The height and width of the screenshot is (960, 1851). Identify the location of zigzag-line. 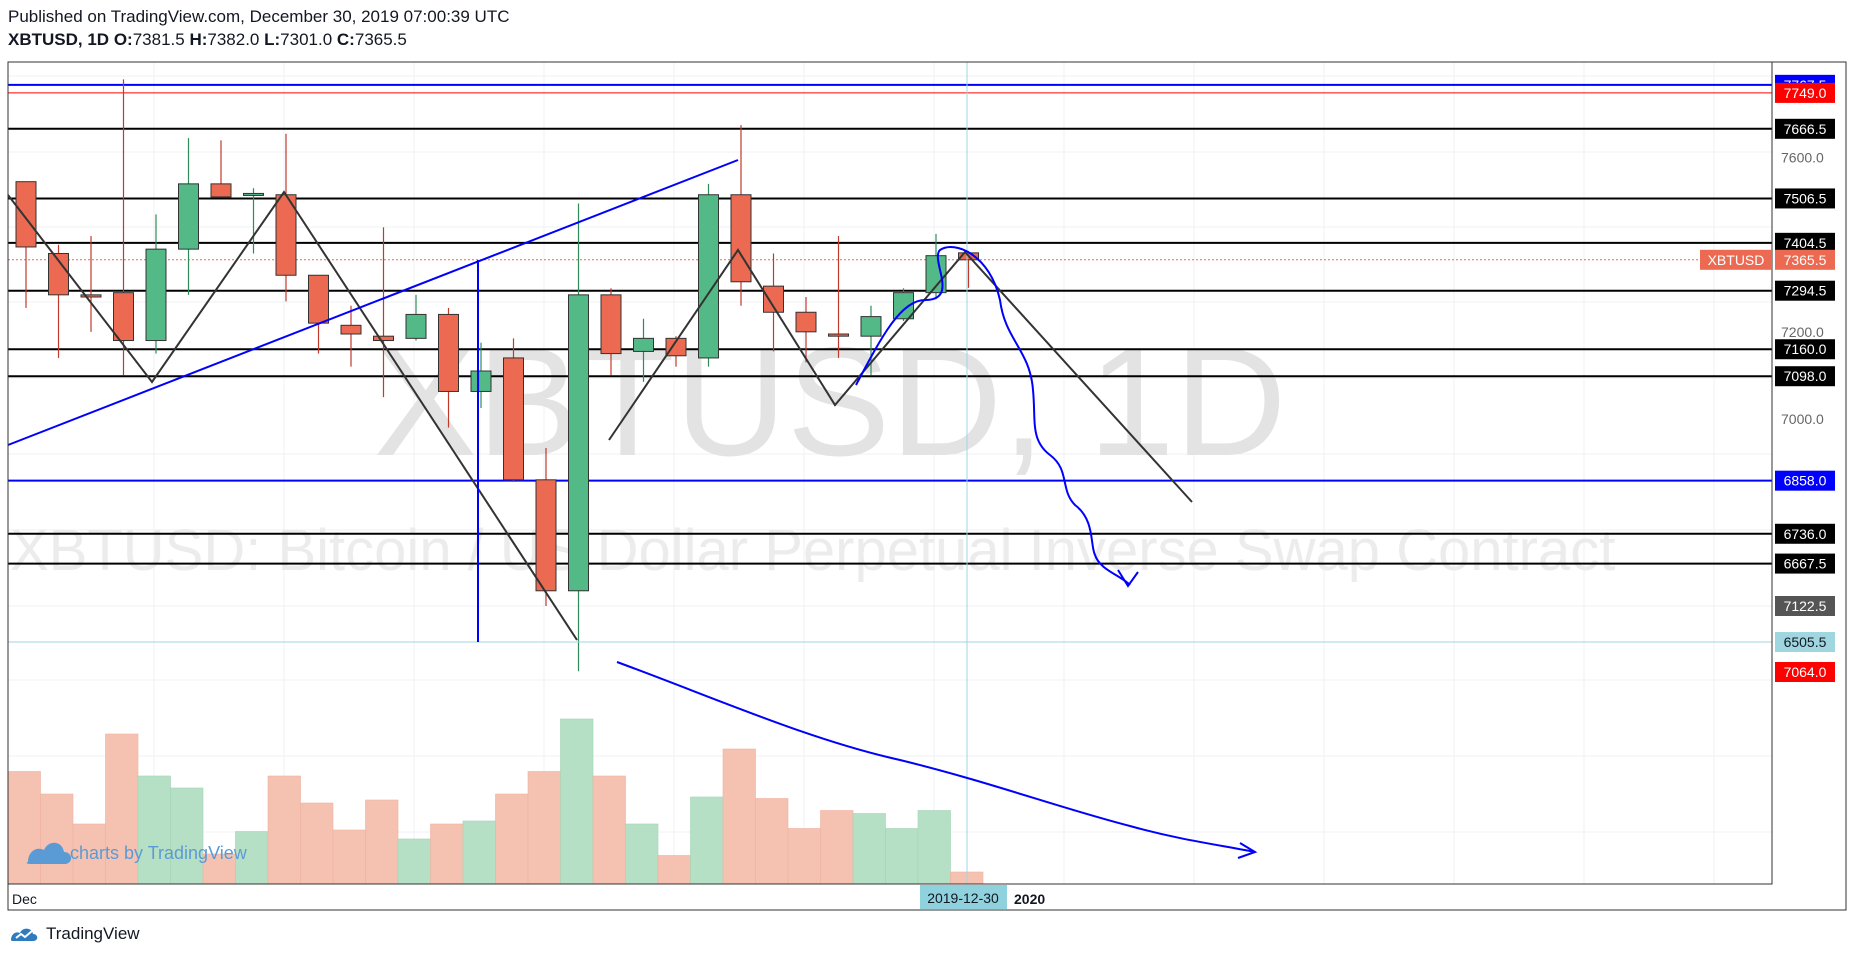
(292, 415).